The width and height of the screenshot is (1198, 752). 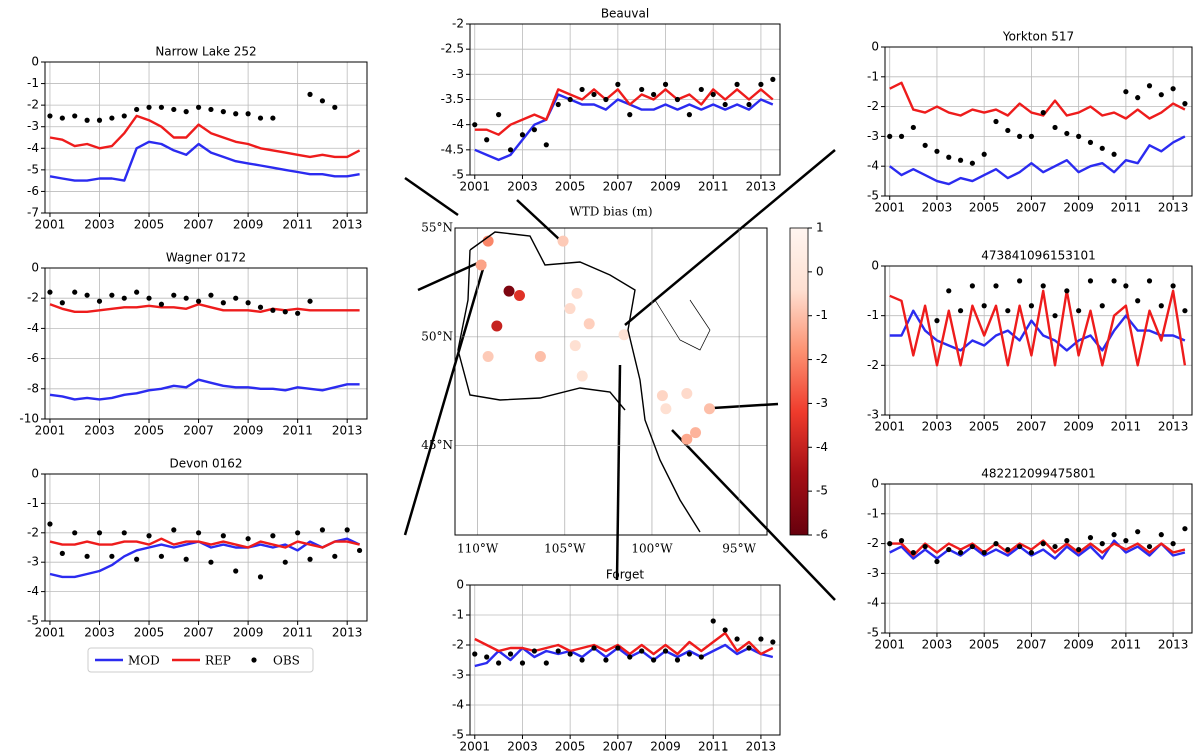 I want to click on colorbar-label: -2, so click(x=822, y=359).